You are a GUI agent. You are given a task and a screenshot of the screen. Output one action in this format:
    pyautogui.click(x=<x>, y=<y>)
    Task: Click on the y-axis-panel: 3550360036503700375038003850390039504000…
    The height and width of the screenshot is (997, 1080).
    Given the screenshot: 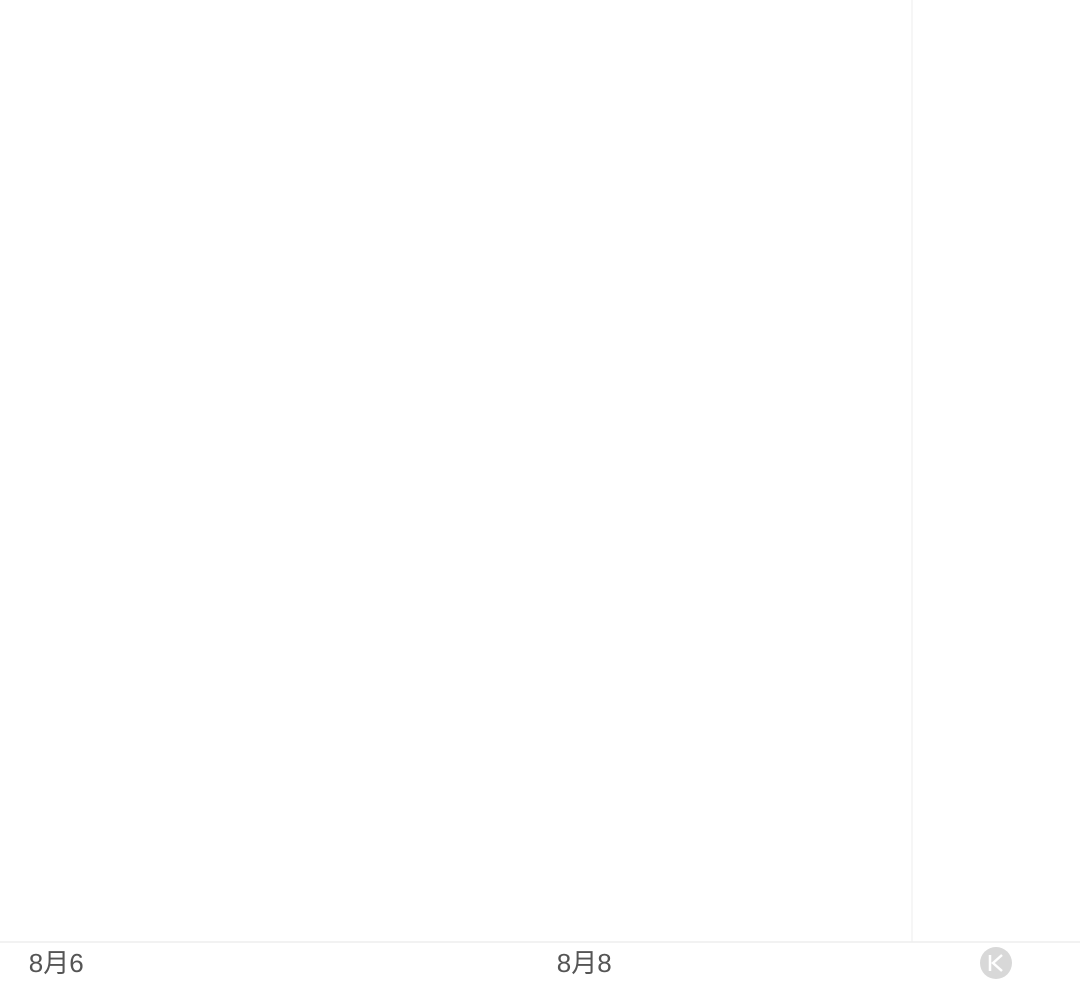 What is the action you would take?
    pyautogui.click(x=320, y=963)
    